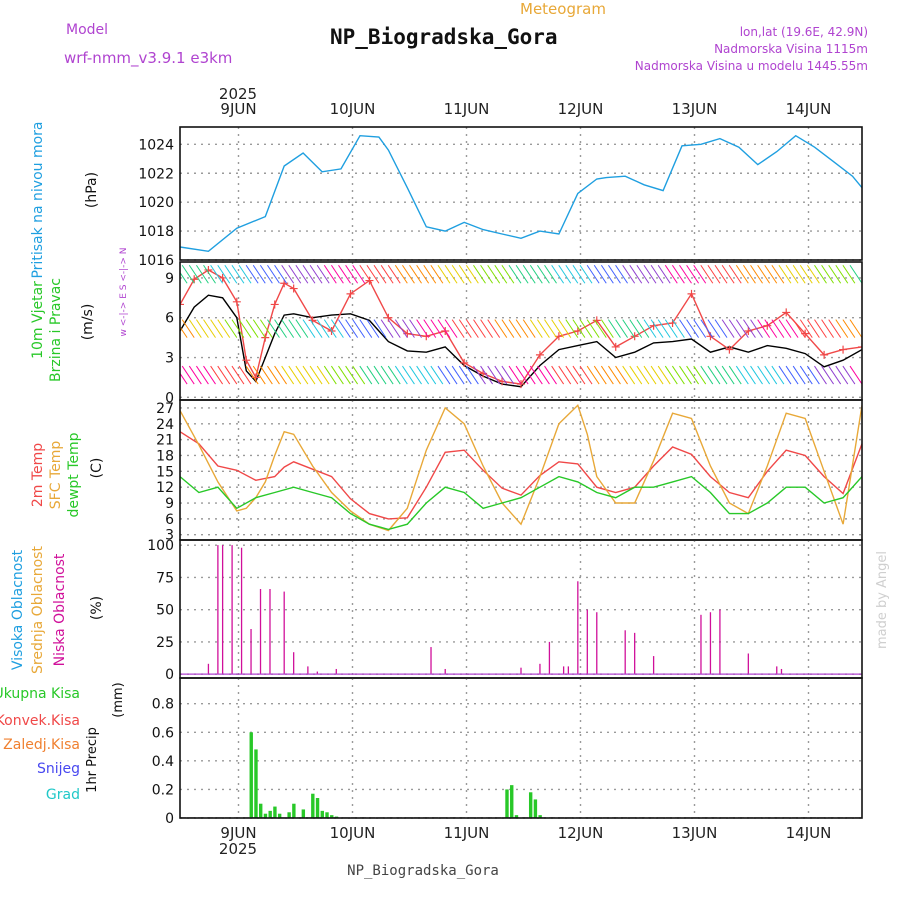 This screenshot has height=900, width=900. What do you see at coordinates (156, 145) in the screenshot?
I see `y-tick-label: 1024` at bounding box center [156, 145].